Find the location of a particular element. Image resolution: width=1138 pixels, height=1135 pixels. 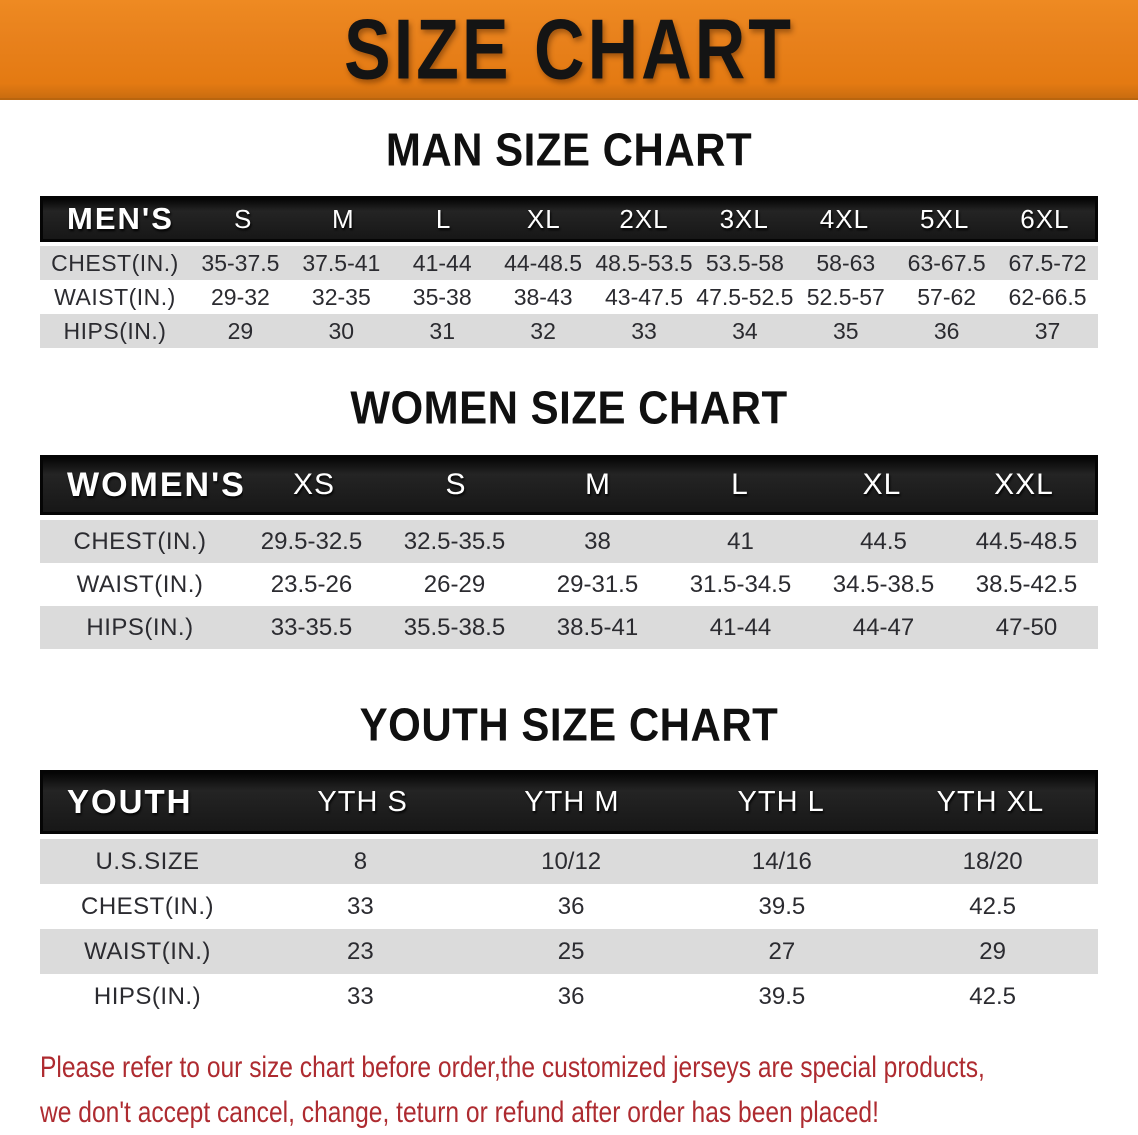

measurement-value: 32-35 is located at coordinates (341, 296).